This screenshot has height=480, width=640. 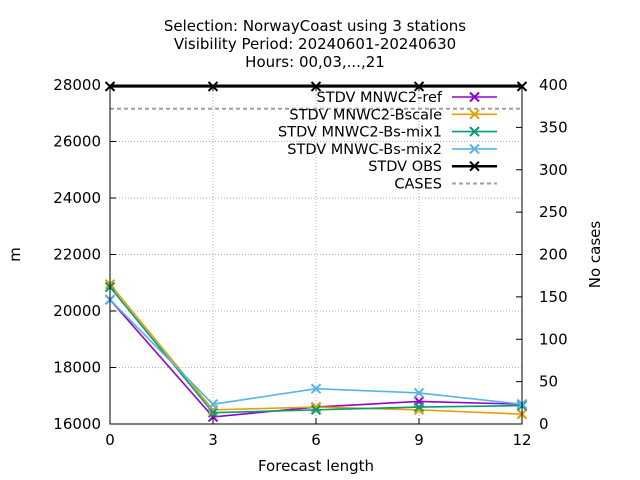 What do you see at coordinates (77, 424) in the screenshot?
I see `y-tick-label: 16000` at bounding box center [77, 424].